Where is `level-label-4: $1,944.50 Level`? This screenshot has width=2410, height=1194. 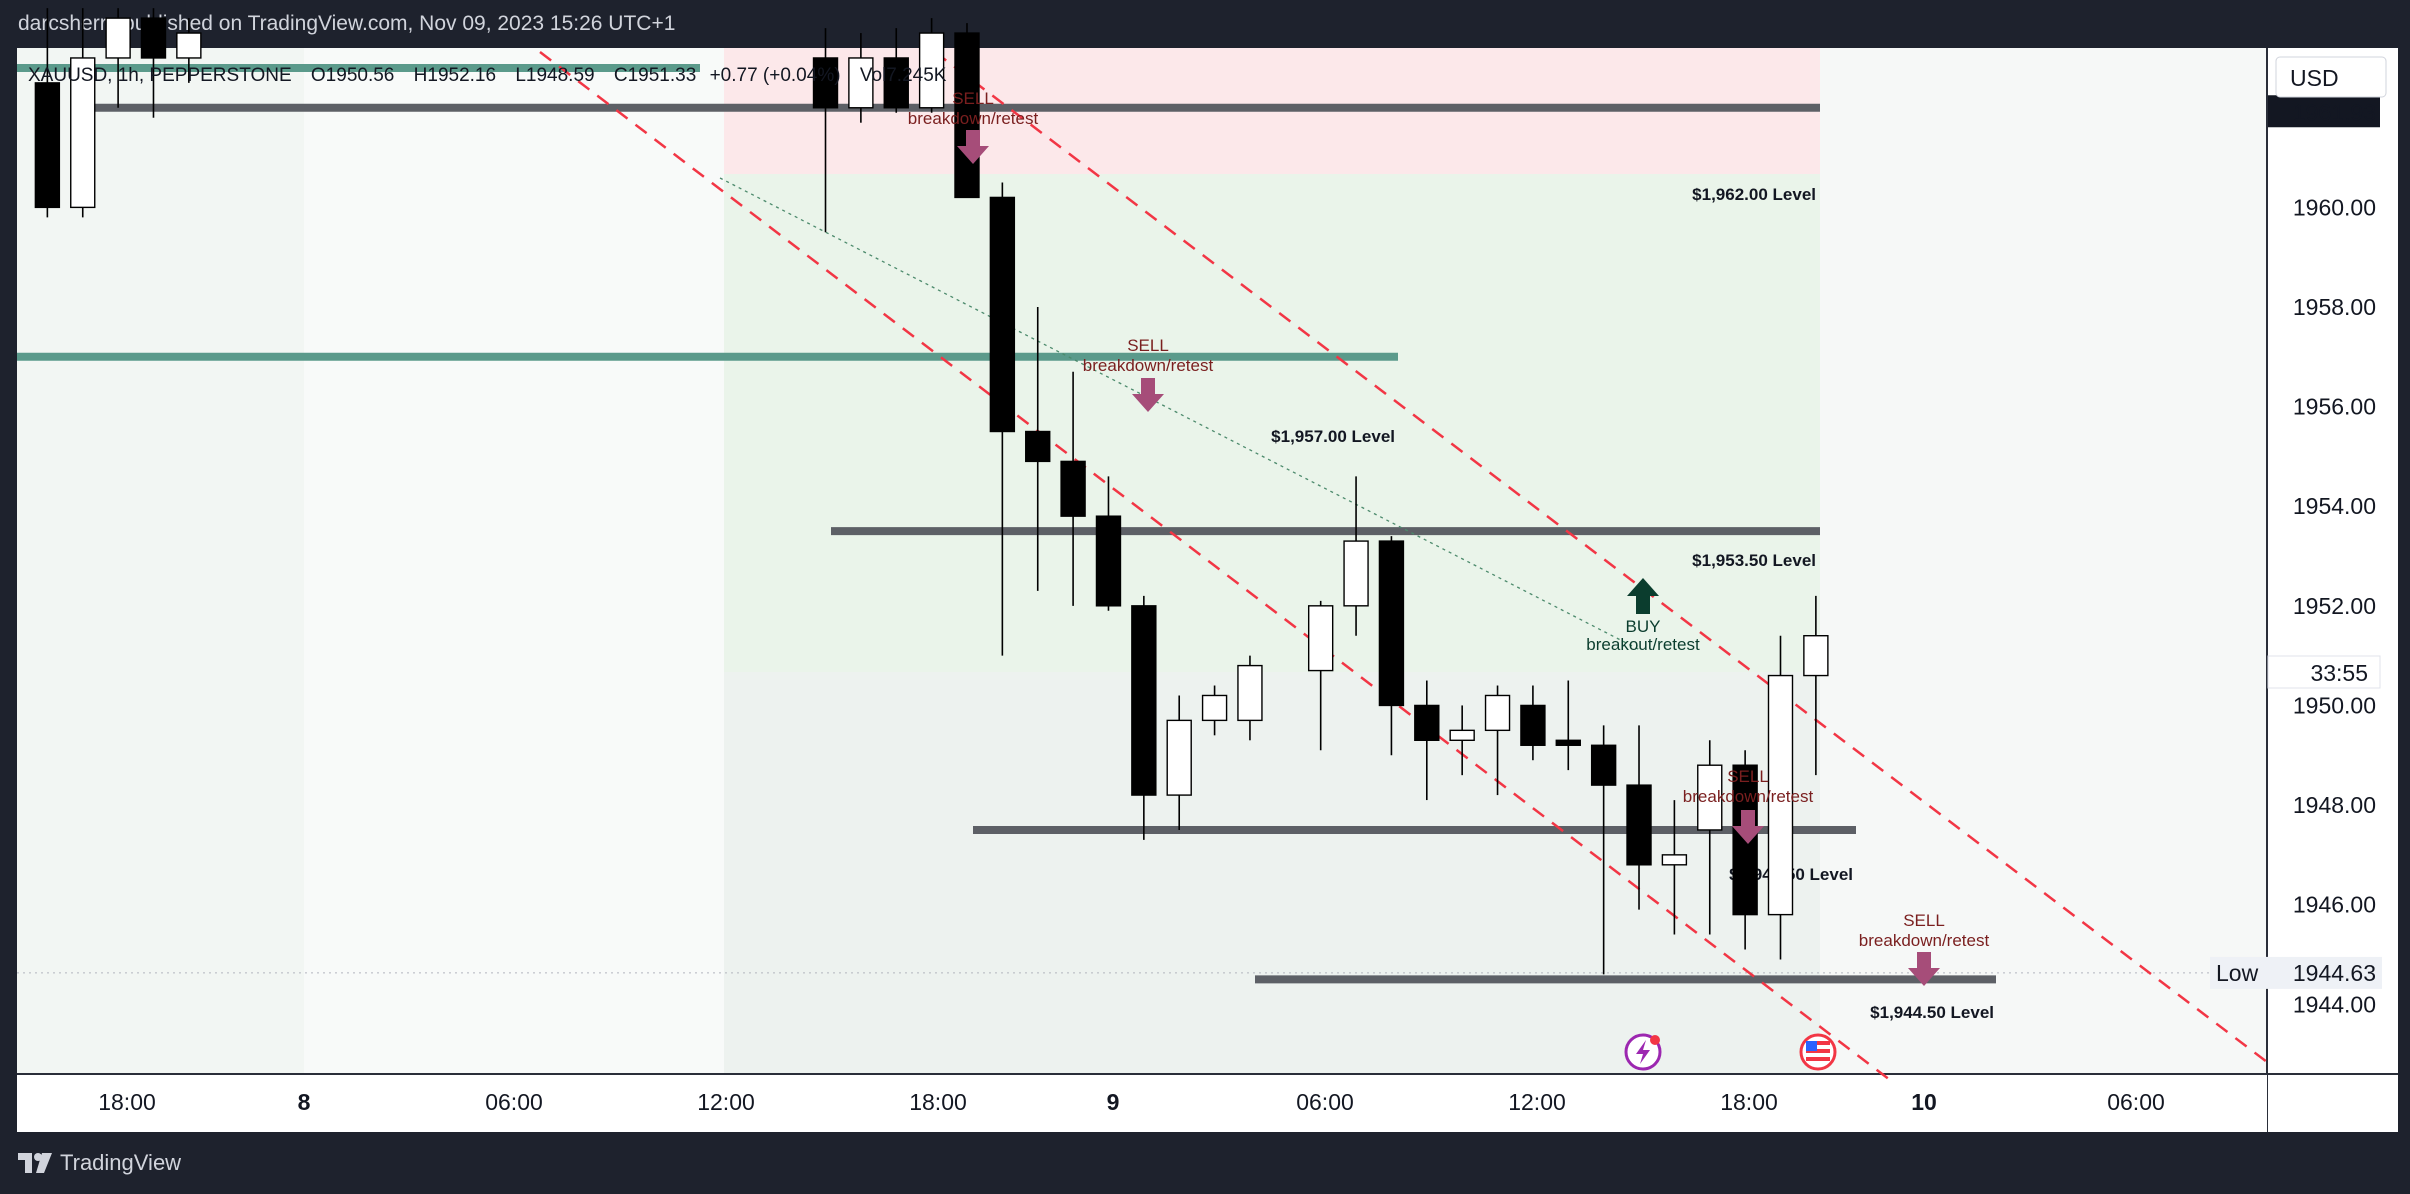 level-label-4: $1,944.50 Level is located at coordinates (1932, 1012).